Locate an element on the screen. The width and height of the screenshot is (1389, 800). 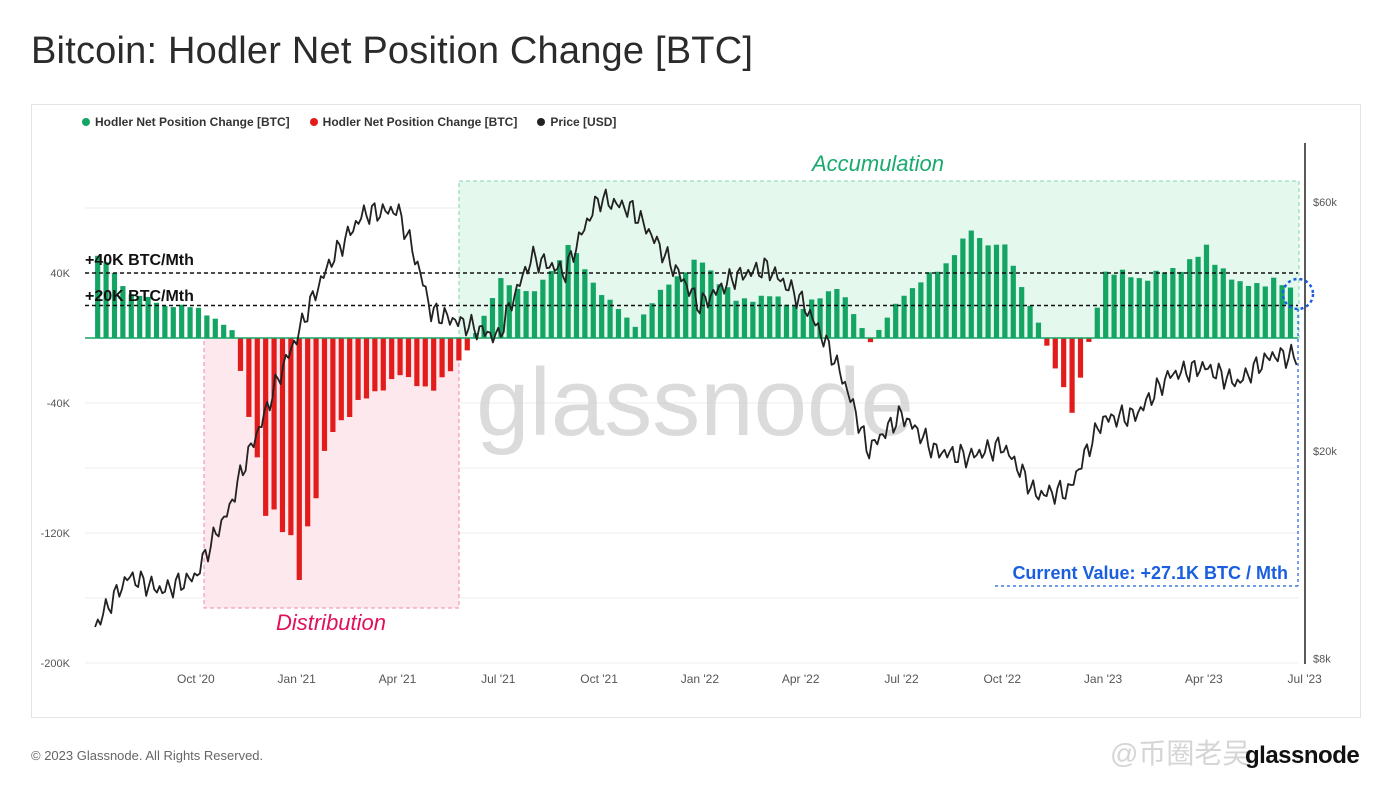
level-40k-label: +40K BTC/Mth is located at coordinates (139, 260).